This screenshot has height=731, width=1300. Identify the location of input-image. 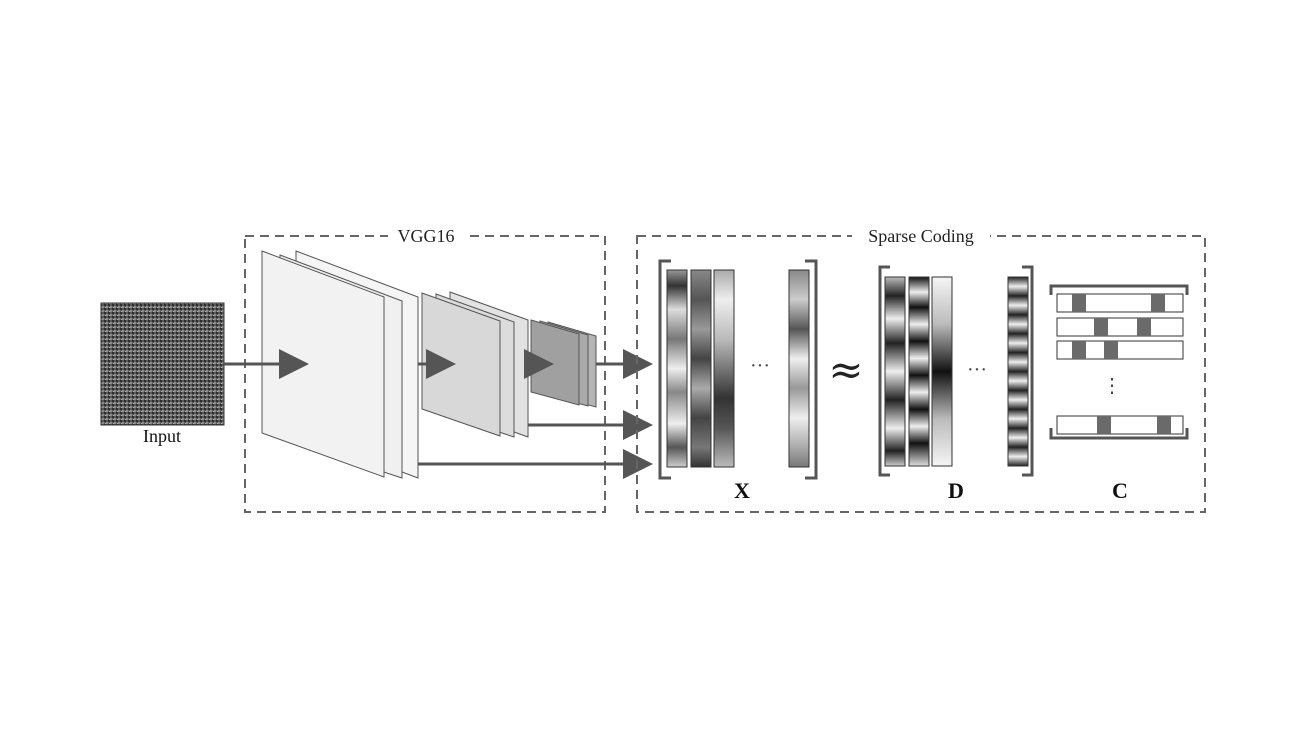
(162, 364).